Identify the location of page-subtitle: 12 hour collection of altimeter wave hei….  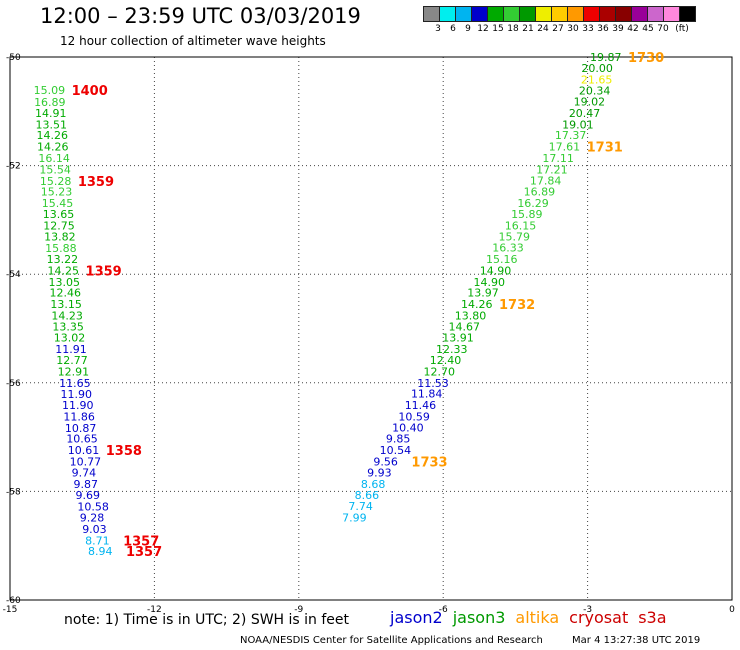
(193, 41).